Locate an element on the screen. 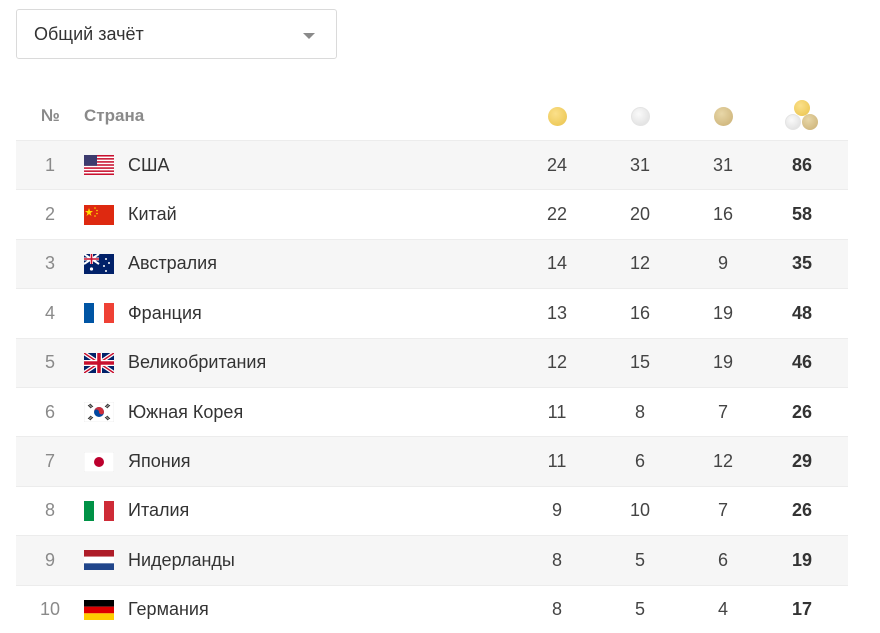  flag-china-icon is located at coordinates (99, 214).